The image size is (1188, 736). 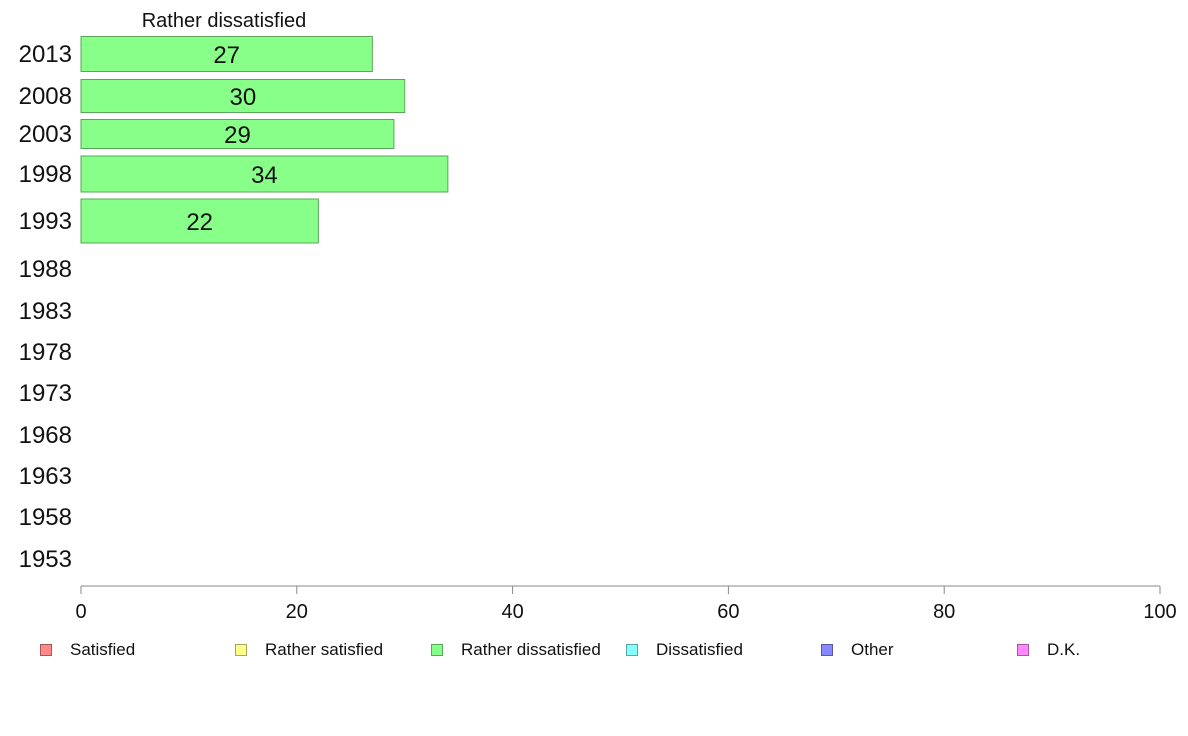 What do you see at coordinates (45, 517) in the screenshot?
I see `year-label-1958: 1958` at bounding box center [45, 517].